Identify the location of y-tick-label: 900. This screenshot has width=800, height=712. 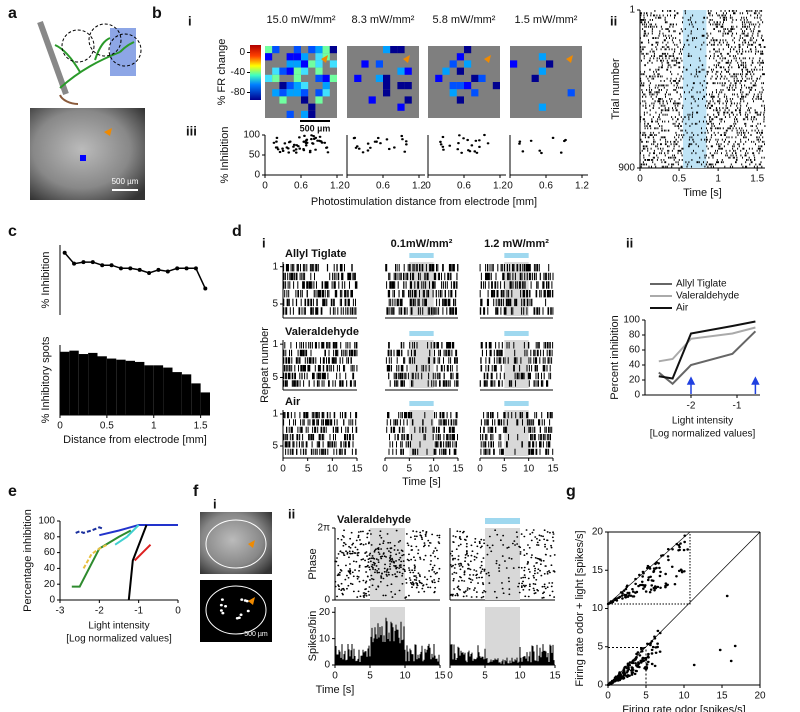
(626, 168).